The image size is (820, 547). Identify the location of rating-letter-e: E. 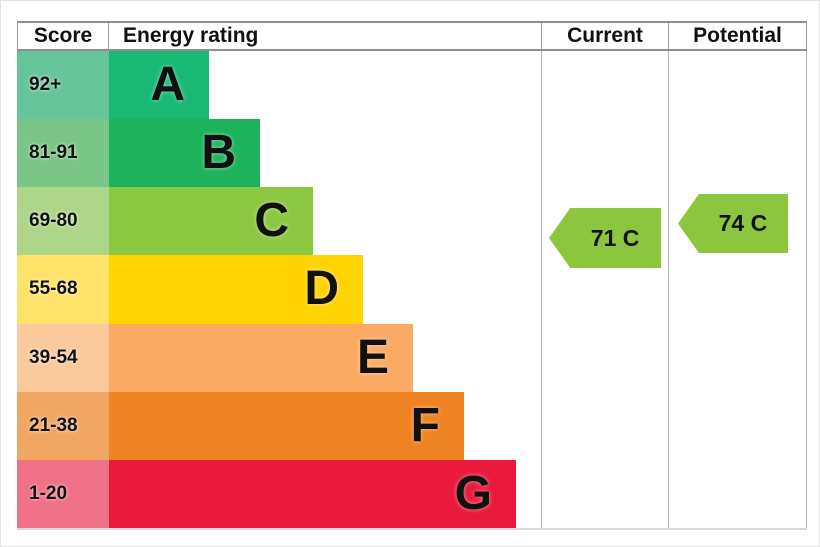
(372, 357).